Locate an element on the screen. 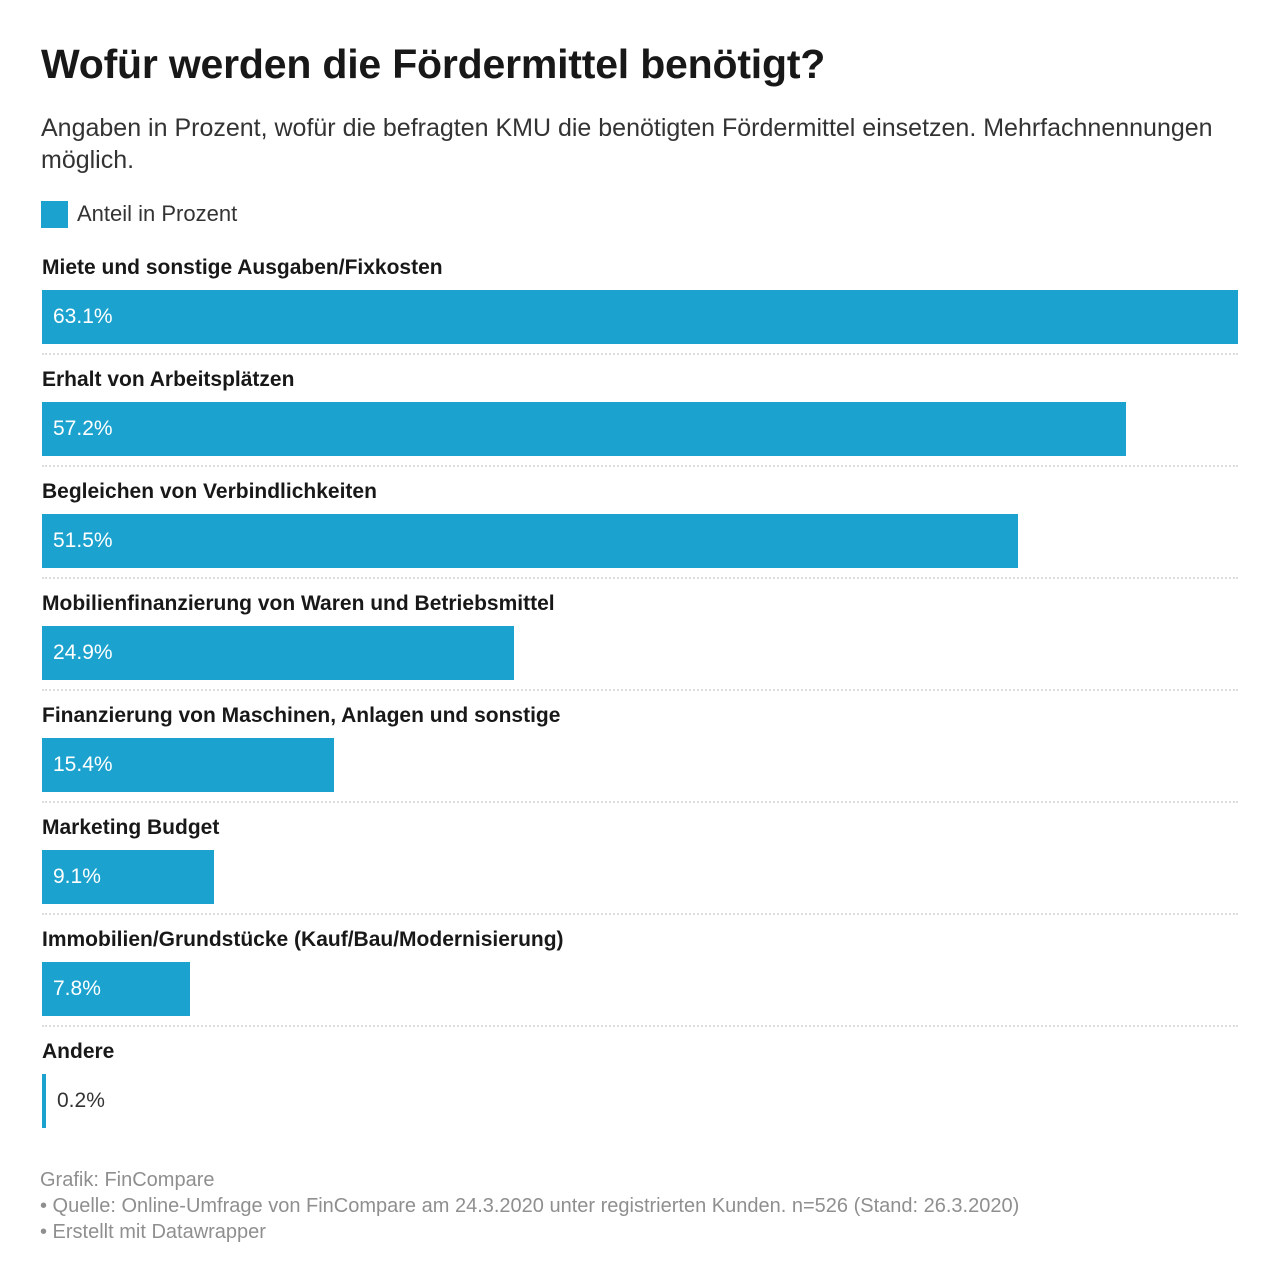 The image size is (1280, 1286). bar-track: 24.9% is located at coordinates (640, 653).